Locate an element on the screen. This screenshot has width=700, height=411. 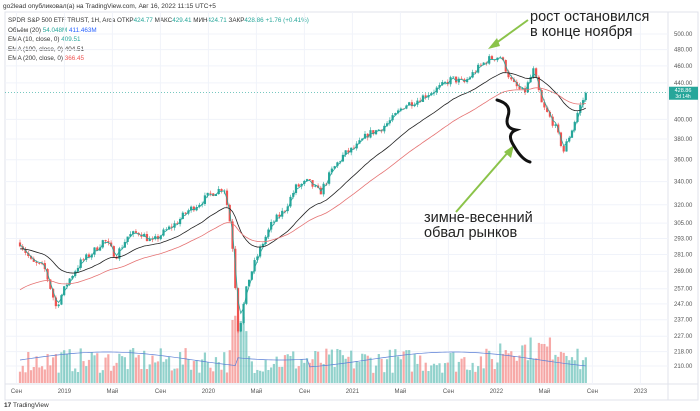
y-tick-label: 460.00 is located at coordinates (683, 67).